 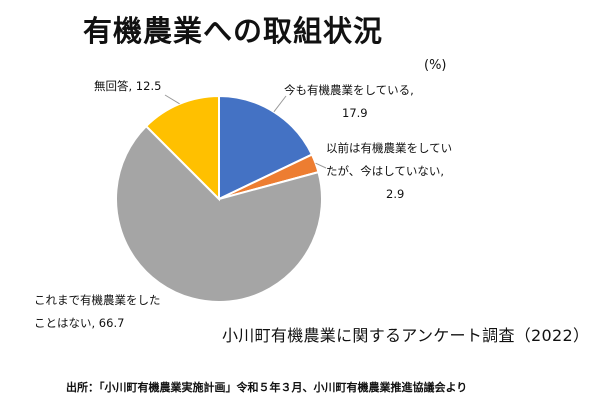 What do you see at coordinates (389, 148) in the screenshot?
I see `slice-label-former-line-1: 以前は有機農業をしてい` at bounding box center [389, 148].